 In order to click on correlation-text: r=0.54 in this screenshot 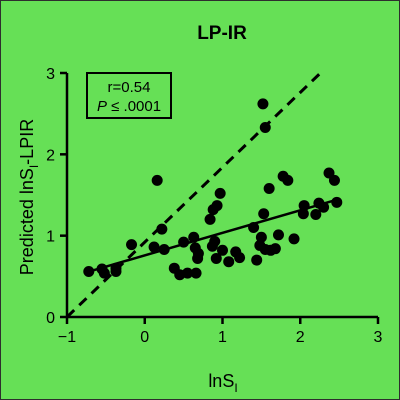, I will do `click(129, 87)`.